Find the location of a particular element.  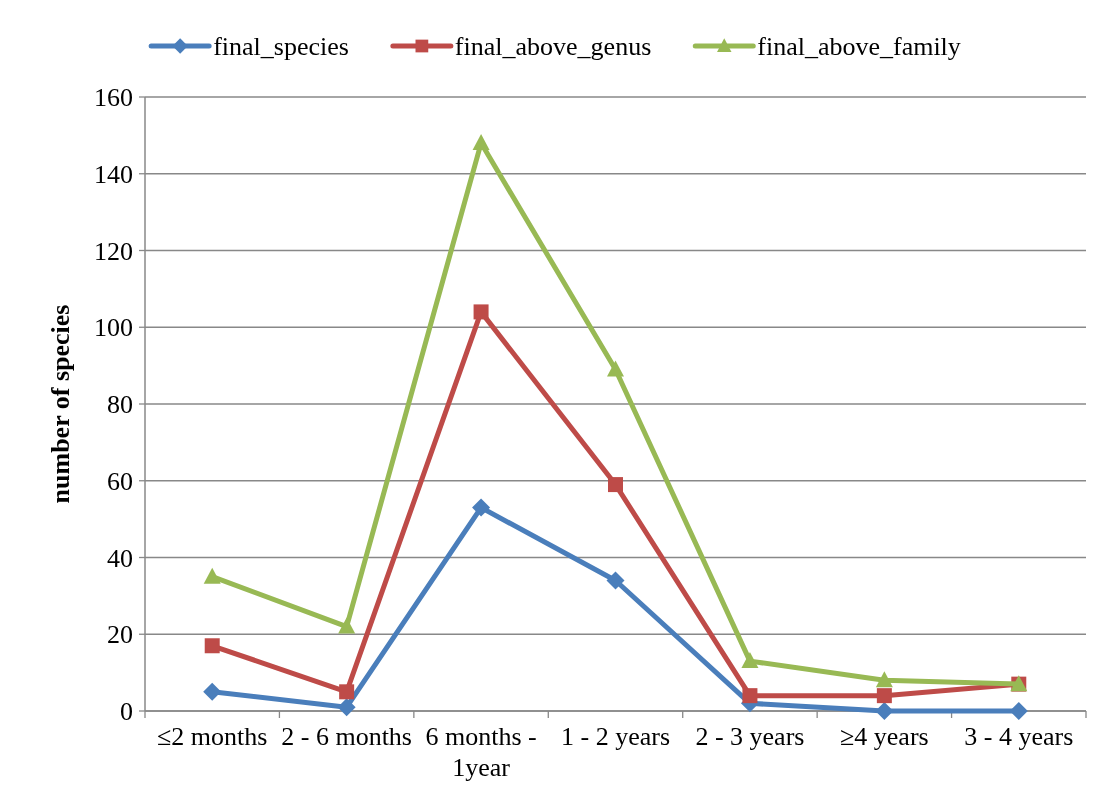

y-axis-title: number of species is located at coordinates (61, 404).